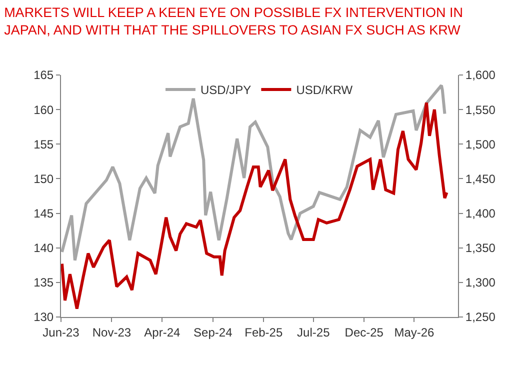 This screenshot has width=508, height=380. What do you see at coordinates (313, 332) in the screenshot?
I see `x-tick-label: Jul-25` at bounding box center [313, 332].